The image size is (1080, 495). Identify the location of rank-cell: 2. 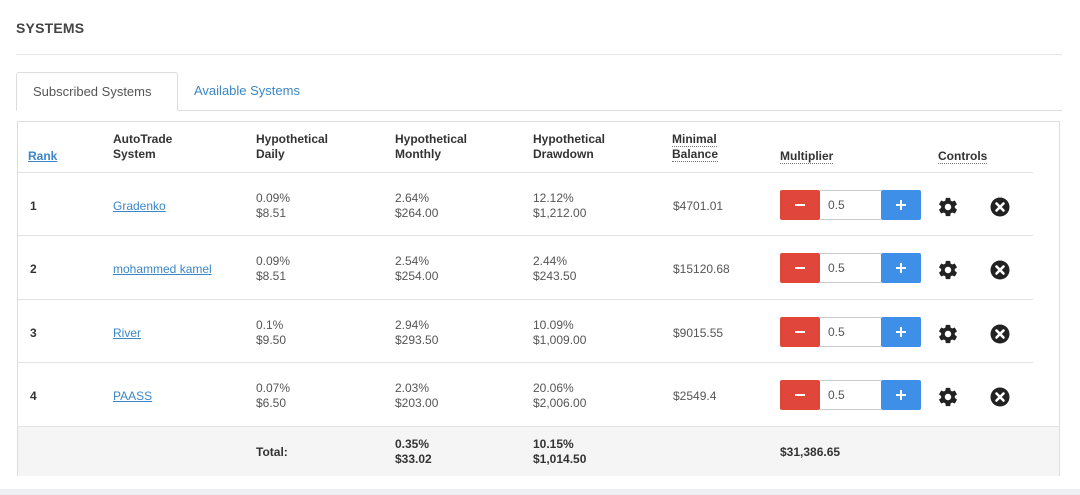
(33, 269).